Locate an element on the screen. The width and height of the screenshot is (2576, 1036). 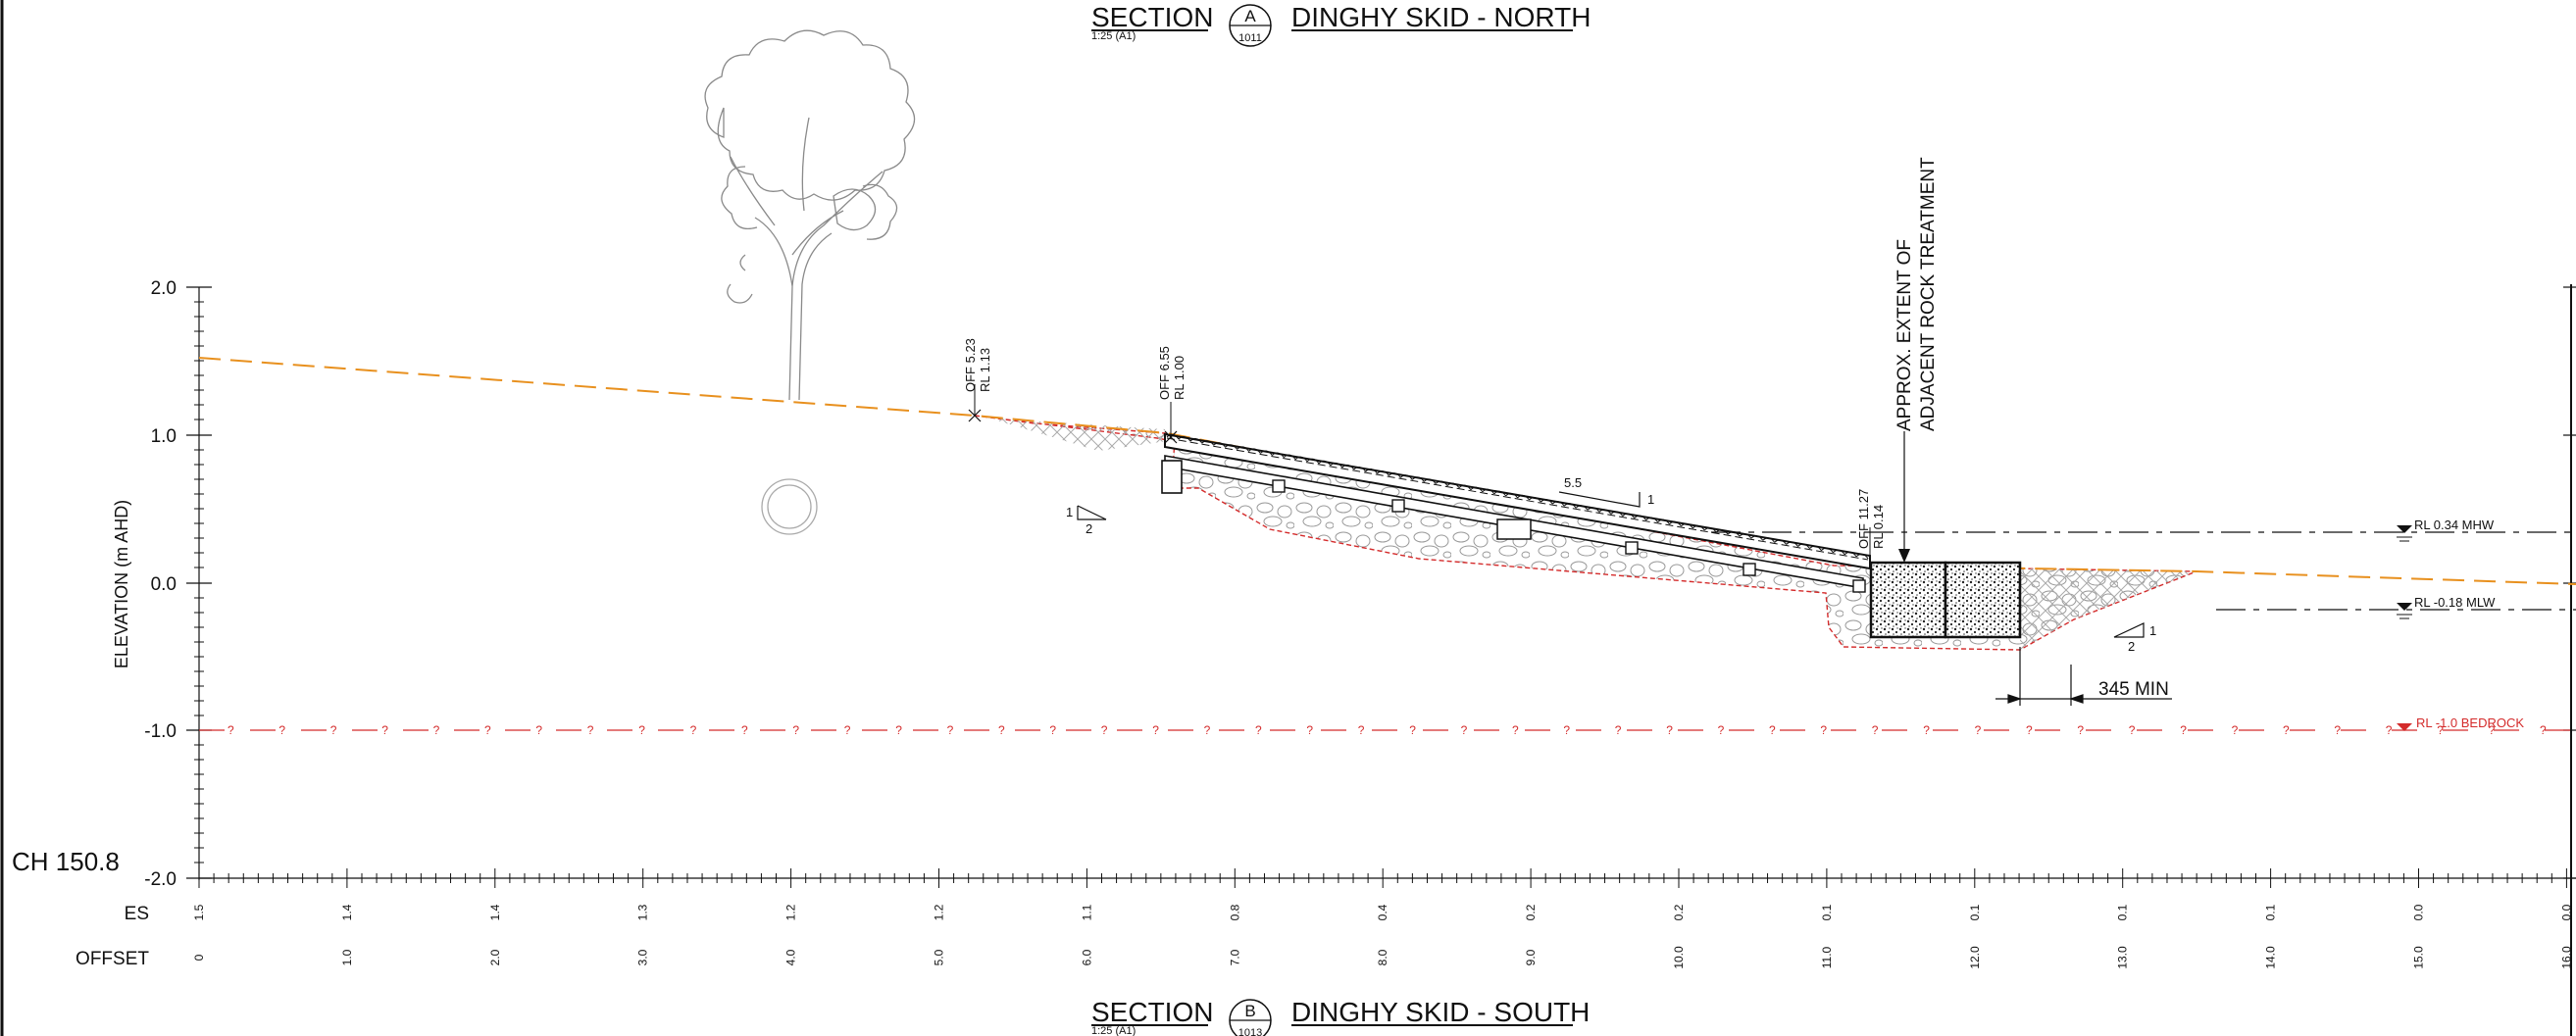
offset-value: 11.0 is located at coordinates (1827, 957).